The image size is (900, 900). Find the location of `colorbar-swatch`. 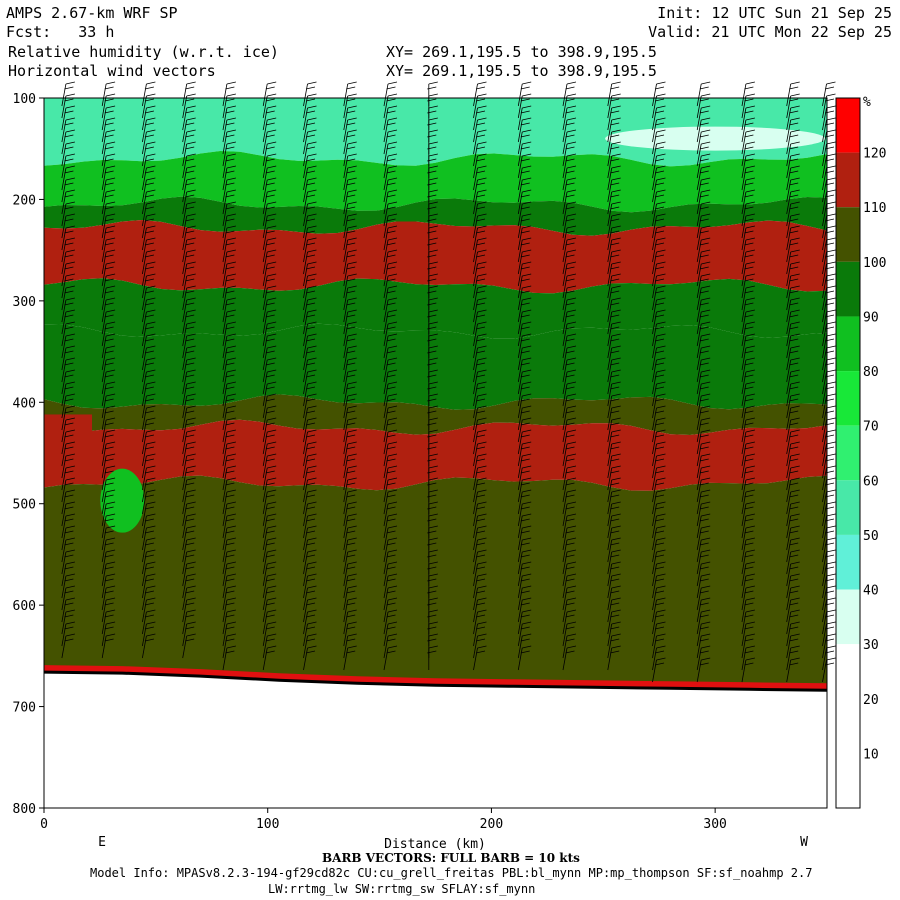

colorbar-swatch is located at coordinates (848, 726).